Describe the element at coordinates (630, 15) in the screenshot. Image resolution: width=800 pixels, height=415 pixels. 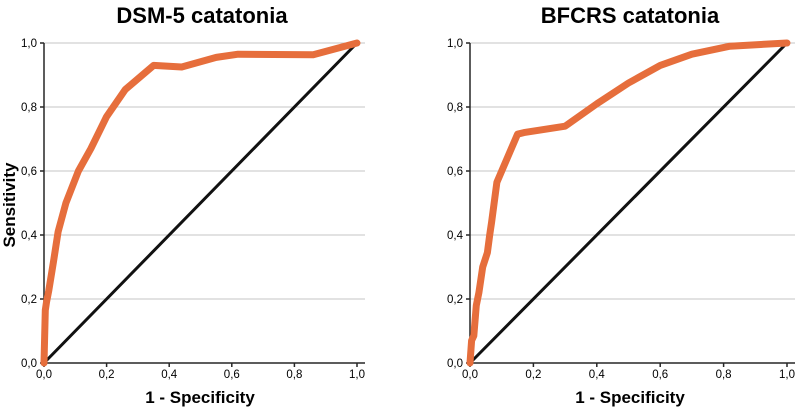
I see `chart-title-bfcrs: BFCRS catatonia` at that location.